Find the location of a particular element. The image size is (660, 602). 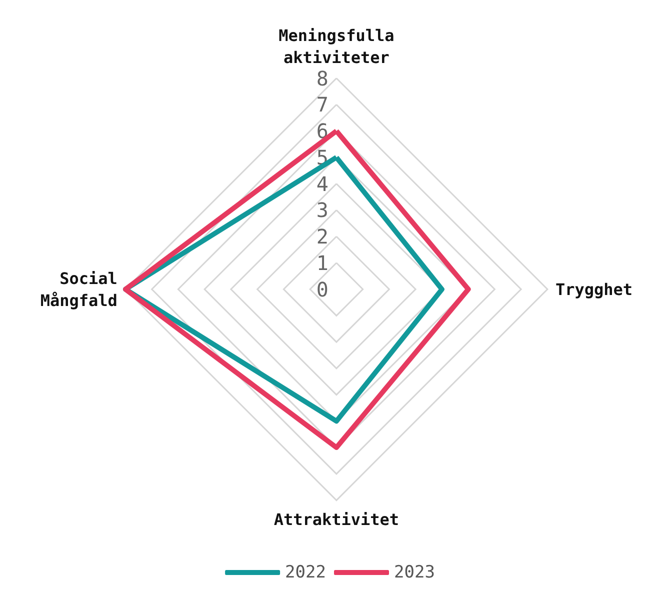

y-tick-label: 6 is located at coordinates (322, 131).